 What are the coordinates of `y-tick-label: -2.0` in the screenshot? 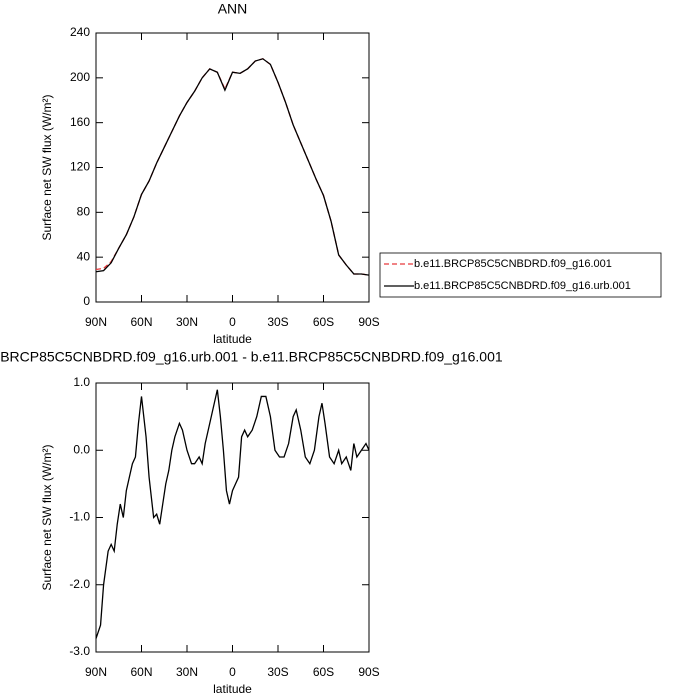 It's located at (79, 584).